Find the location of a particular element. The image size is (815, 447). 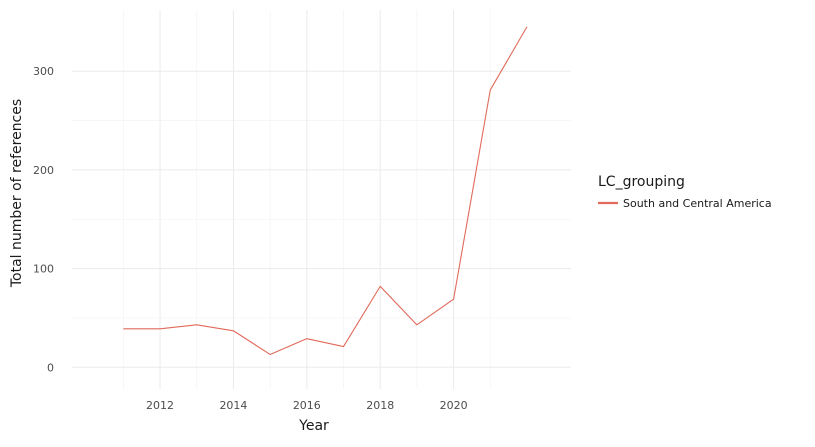

x-tick-label: 2020 is located at coordinates (454, 405).